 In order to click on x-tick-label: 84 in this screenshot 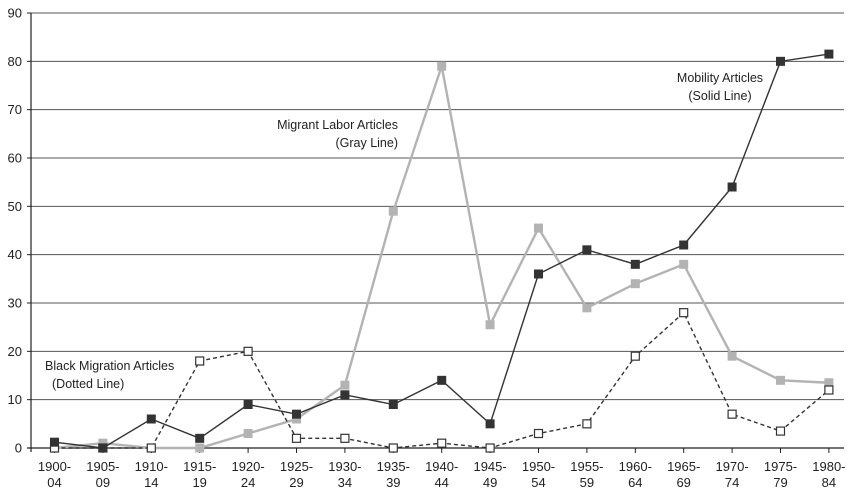, I will do `click(829, 482)`.